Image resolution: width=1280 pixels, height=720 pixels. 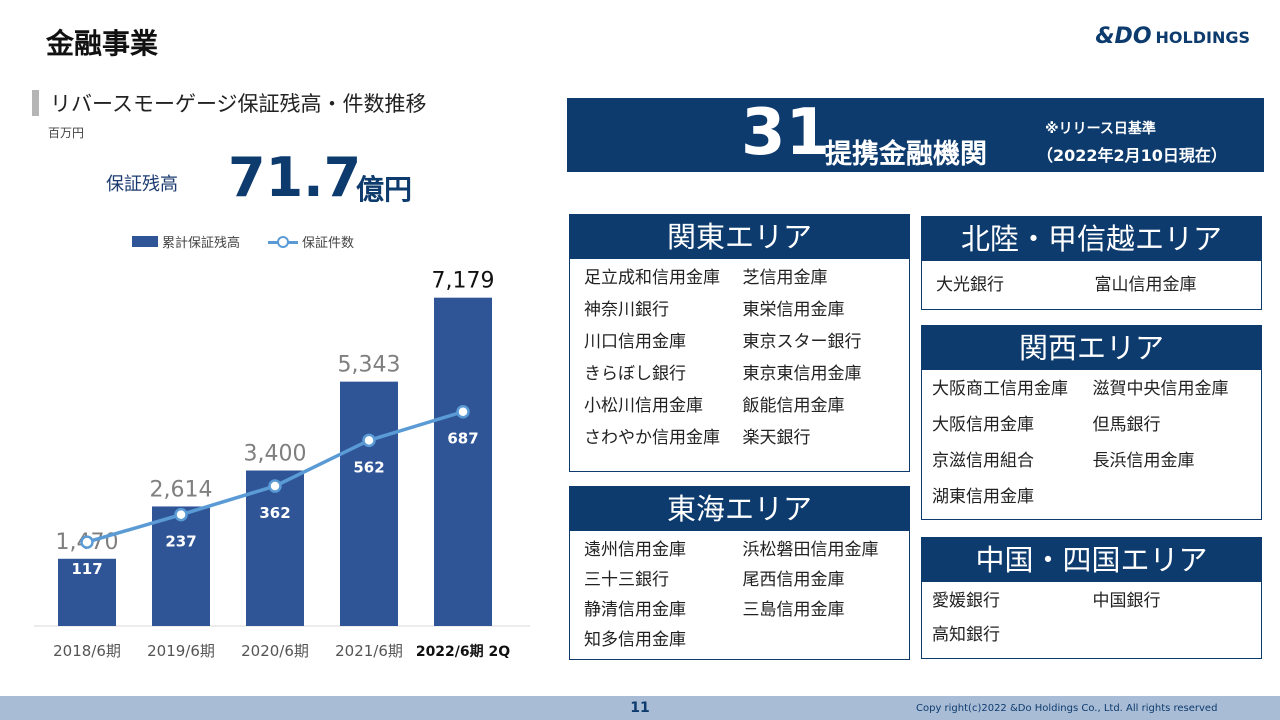 I want to click on institution-name: 富山信用金庫, so click(x=1145, y=285).